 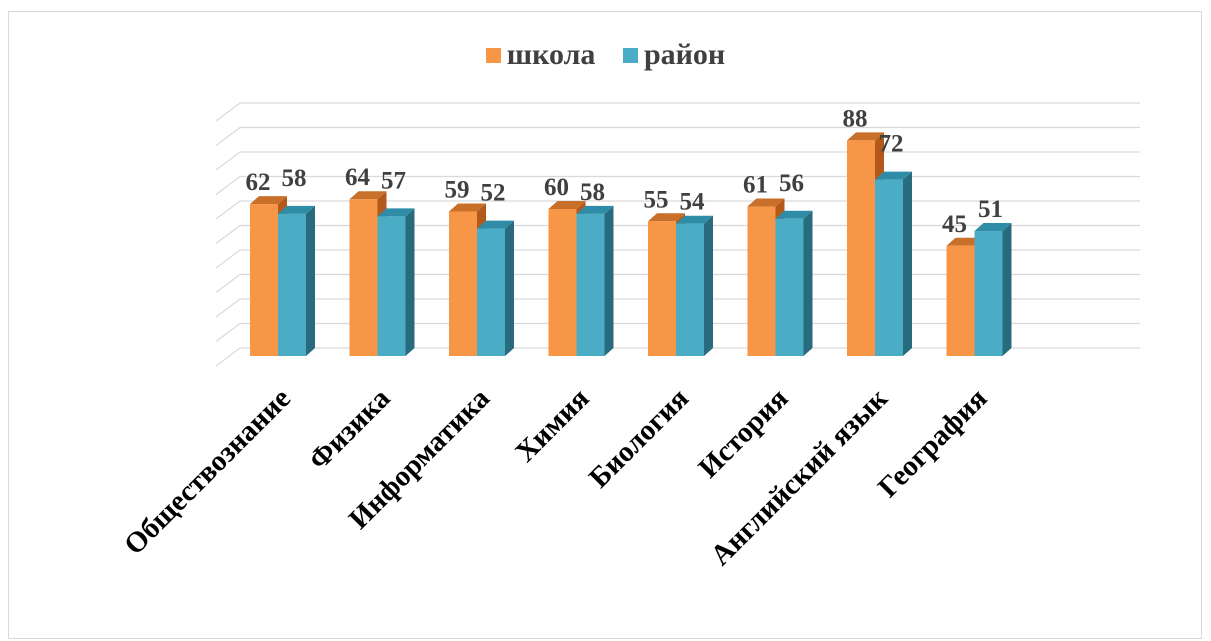 What do you see at coordinates (493, 193) in the screenshot?
I see `data-label-district-2: 52` at bounding box center [493, 193].